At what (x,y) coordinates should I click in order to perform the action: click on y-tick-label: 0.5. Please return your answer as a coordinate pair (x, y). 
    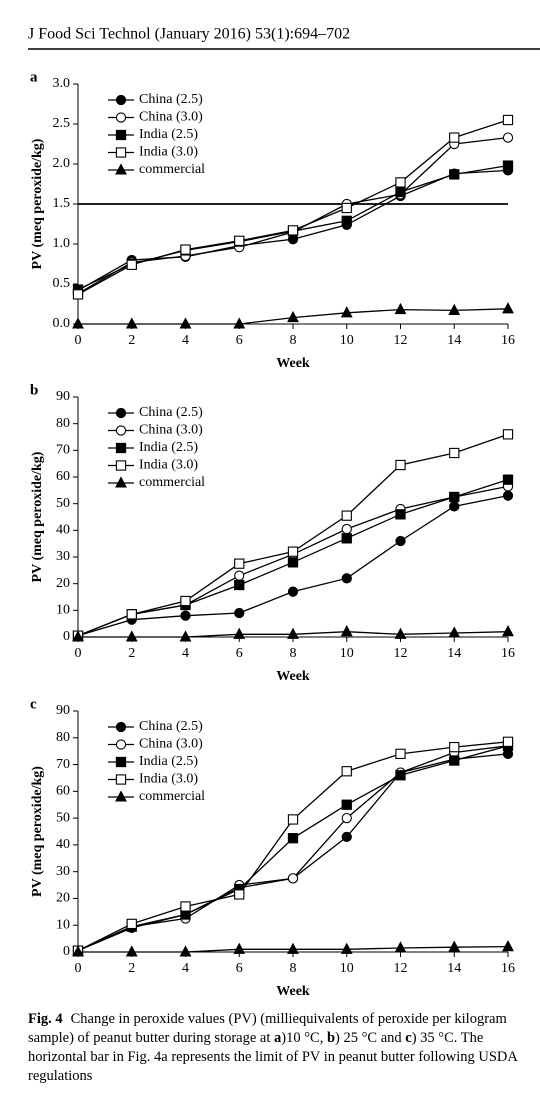
    Looking at the image, I should click on (62, 283).